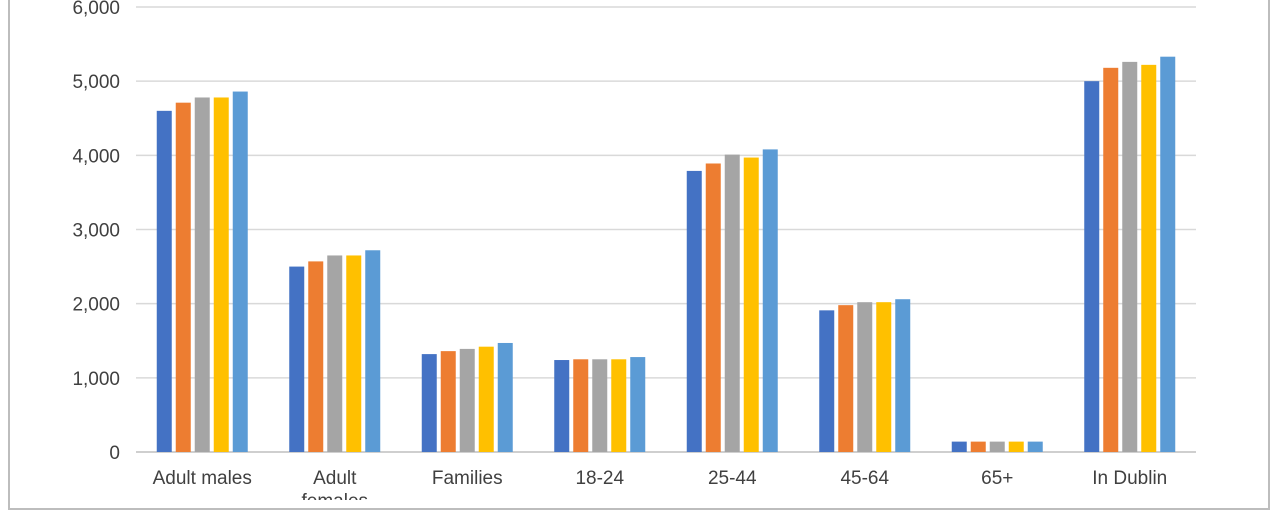 The image size is (1280, 510). Describe the element at coordinates (96, 156) in the screenshot. I see `y-tick-label: 4,000` at that location.